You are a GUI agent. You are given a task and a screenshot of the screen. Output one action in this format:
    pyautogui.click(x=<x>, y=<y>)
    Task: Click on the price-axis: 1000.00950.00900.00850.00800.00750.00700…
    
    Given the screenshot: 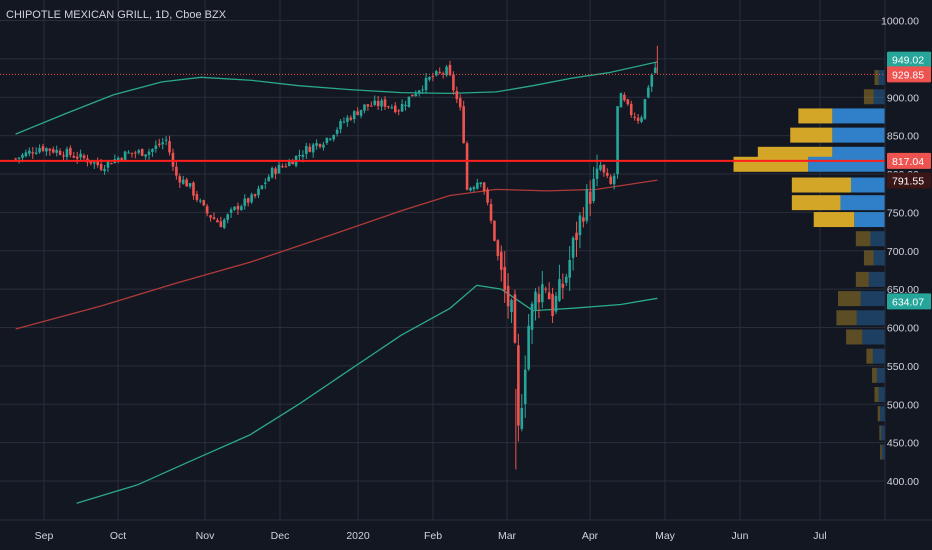 What is the action you would take?
    pyautogui.click(x=906, y=275)
    